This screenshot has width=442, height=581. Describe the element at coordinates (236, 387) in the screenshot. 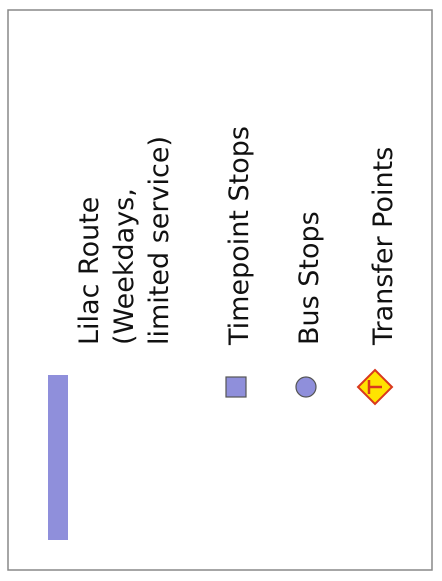

I see `timepoint-icon` at that location.